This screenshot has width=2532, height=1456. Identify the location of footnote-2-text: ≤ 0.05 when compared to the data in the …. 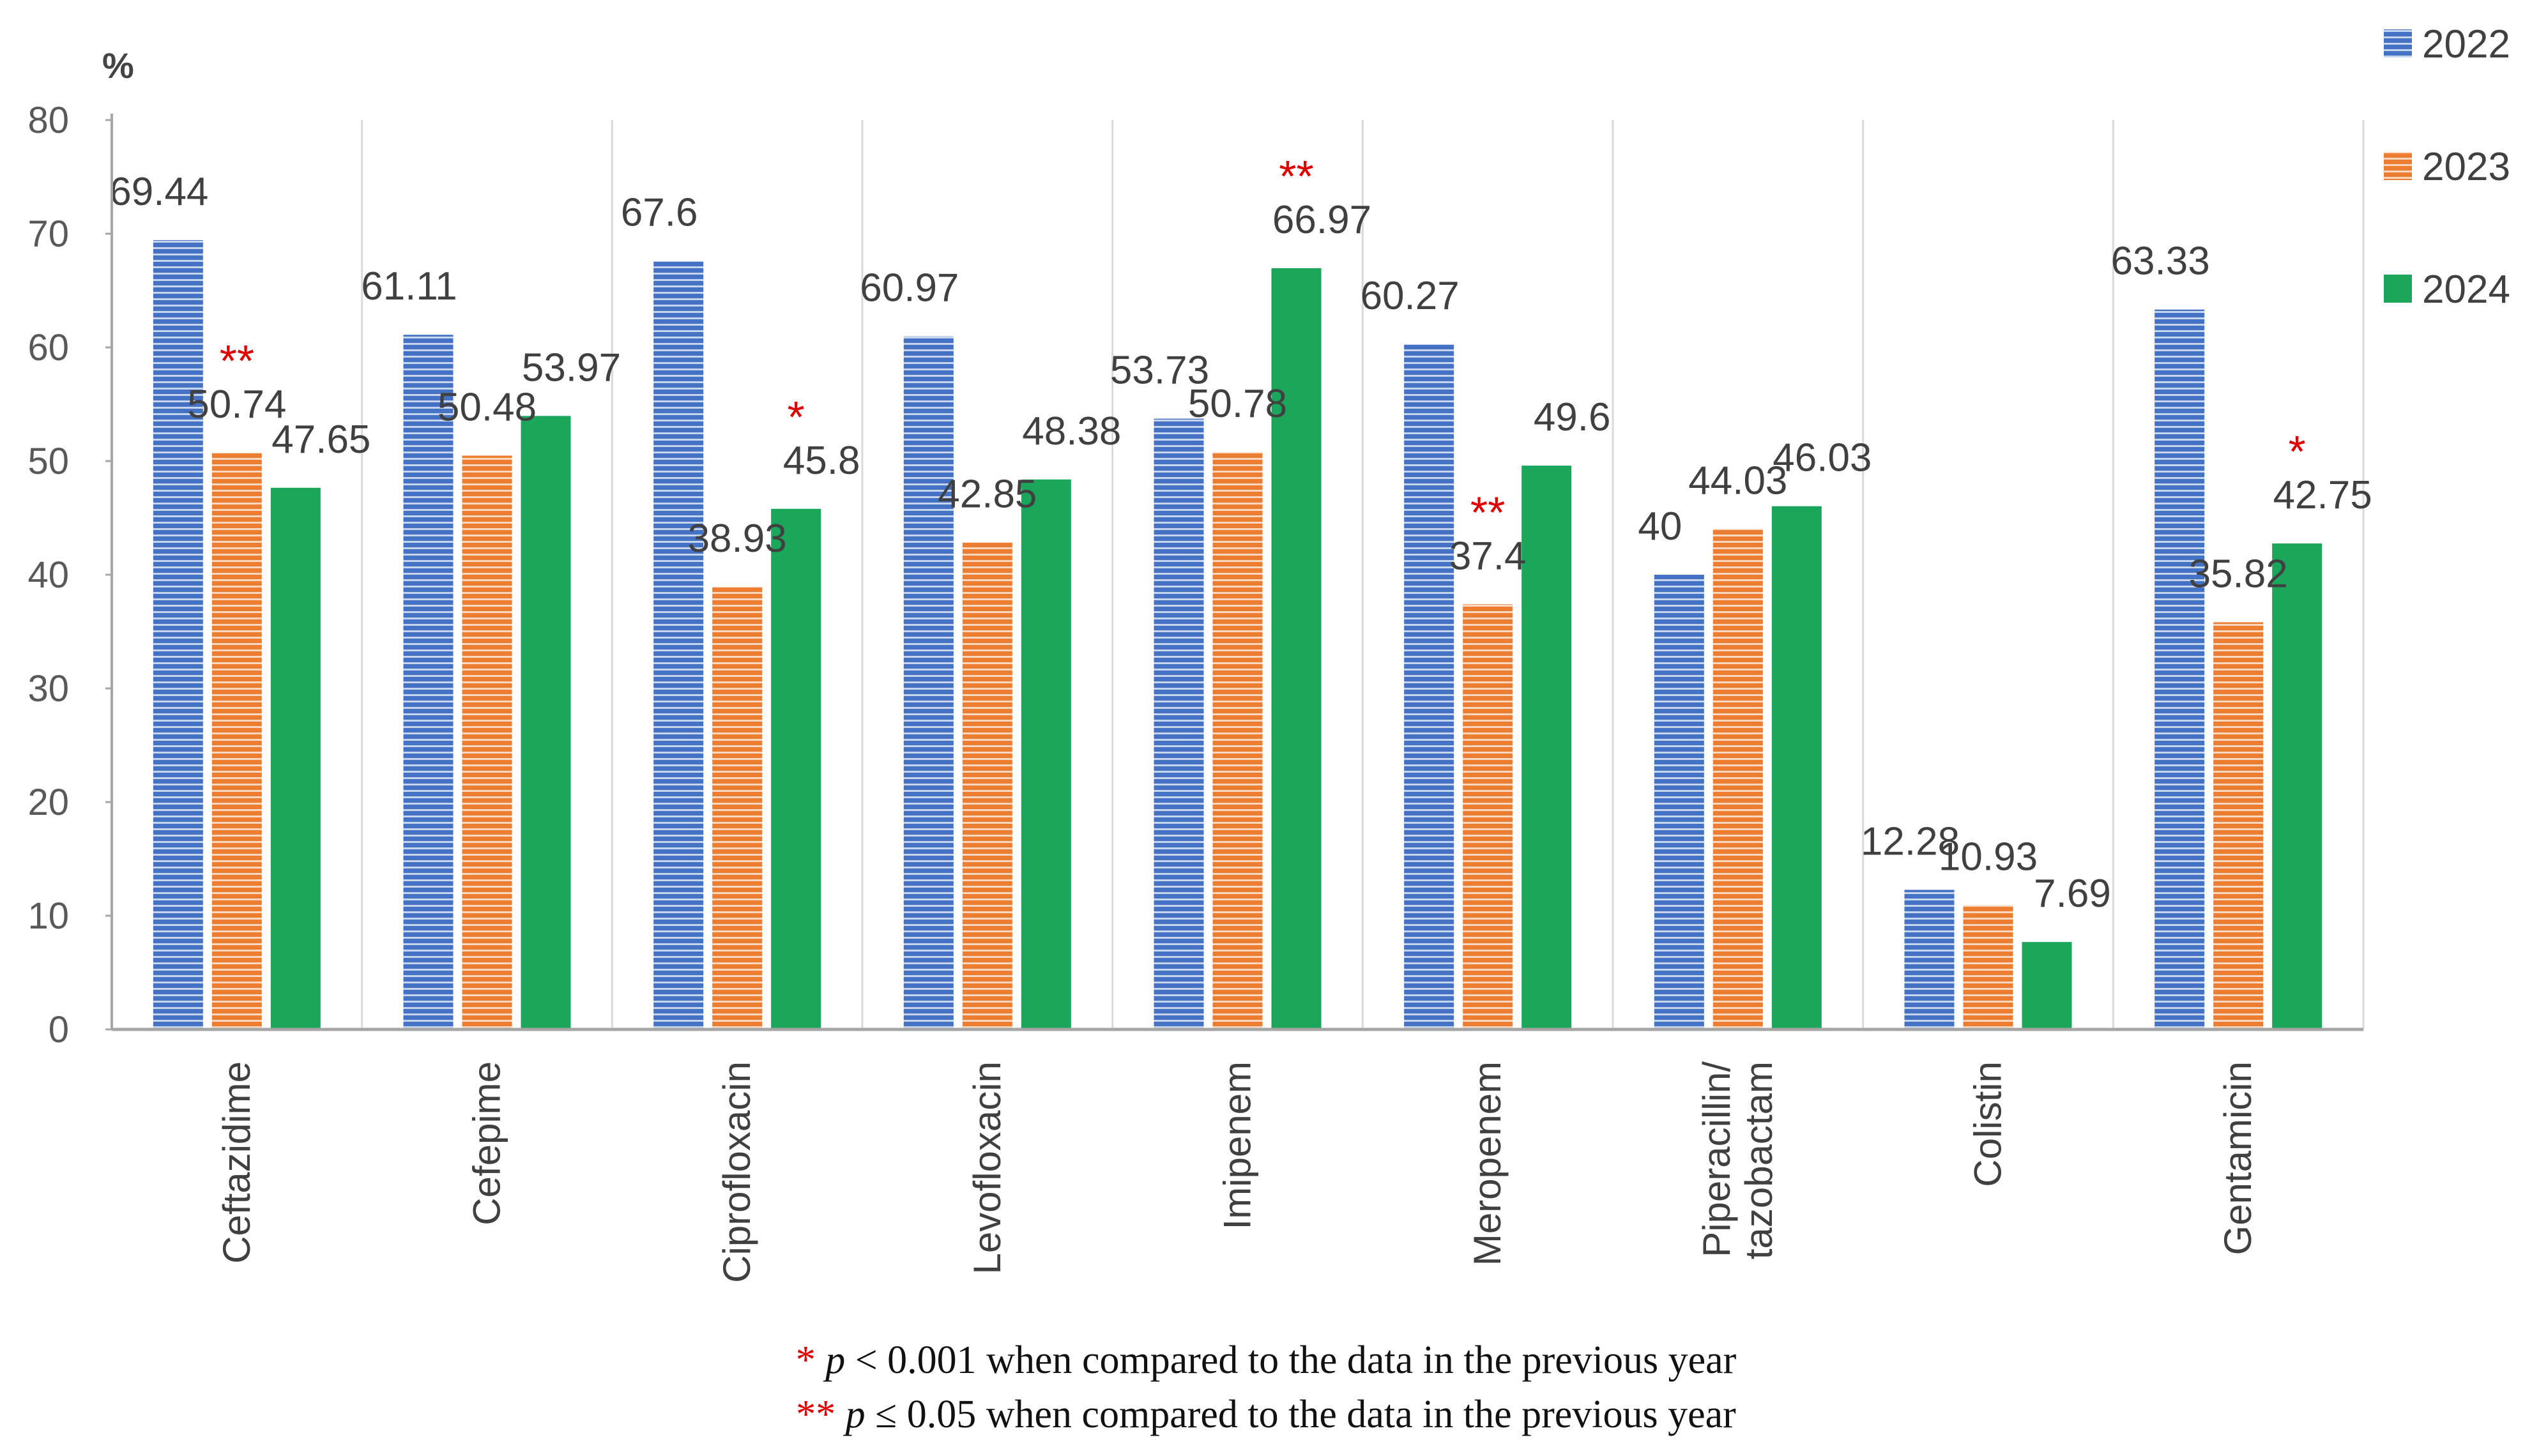
(1300, 1414).